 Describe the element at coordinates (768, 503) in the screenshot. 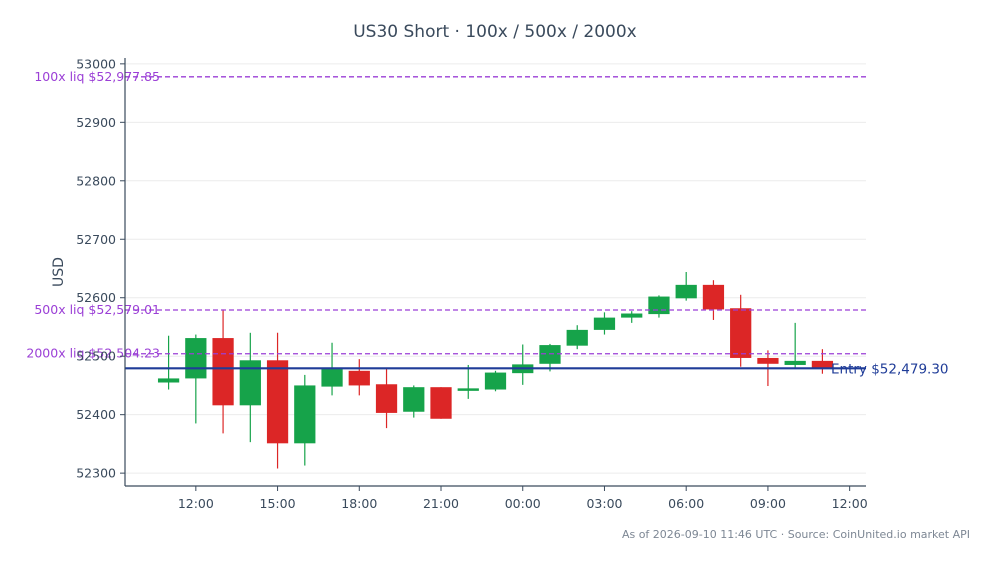

I see `x-tick-label: 09:00` at that location.